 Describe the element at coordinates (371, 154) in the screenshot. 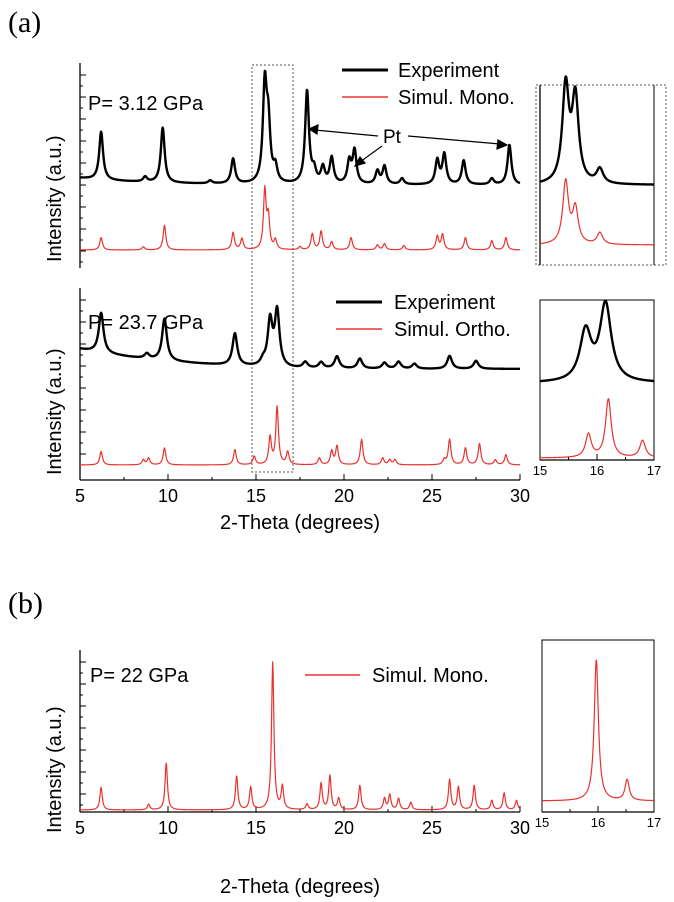

I see `pt-arrow-down` at that location.